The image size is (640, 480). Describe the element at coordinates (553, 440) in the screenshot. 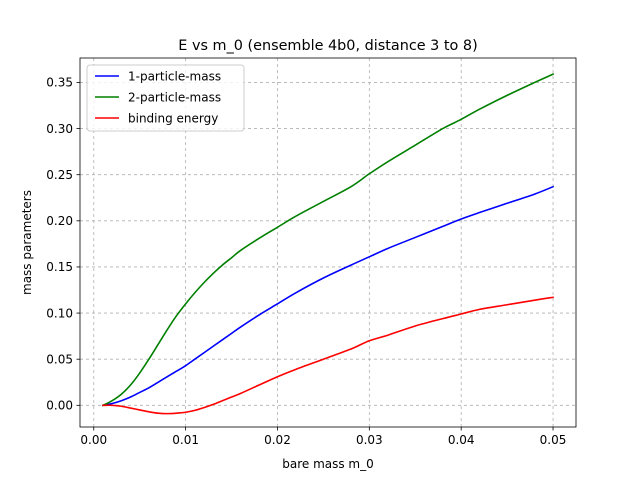

I see `x-tick-label: 0.05` at that location.